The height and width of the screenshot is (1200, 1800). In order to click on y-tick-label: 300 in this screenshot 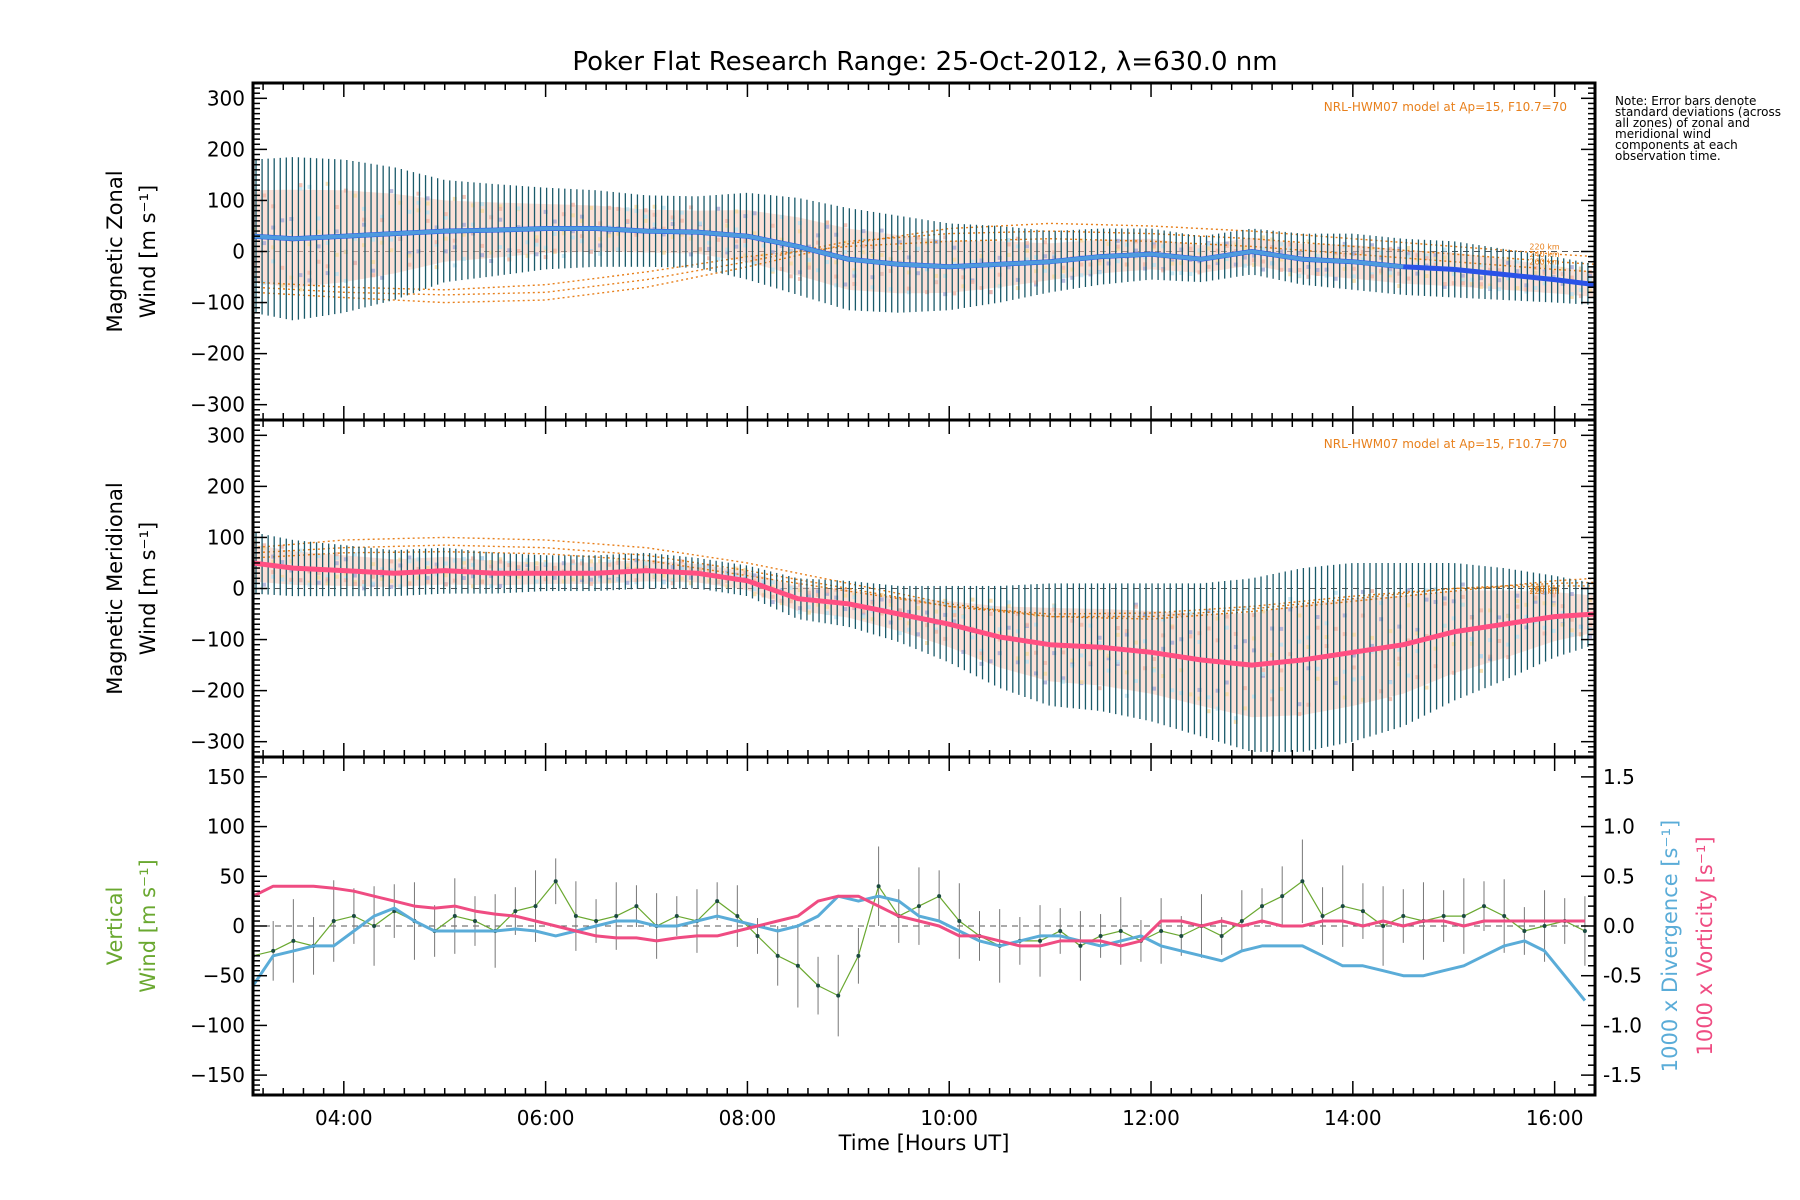, I will do `click(226, 98)`.